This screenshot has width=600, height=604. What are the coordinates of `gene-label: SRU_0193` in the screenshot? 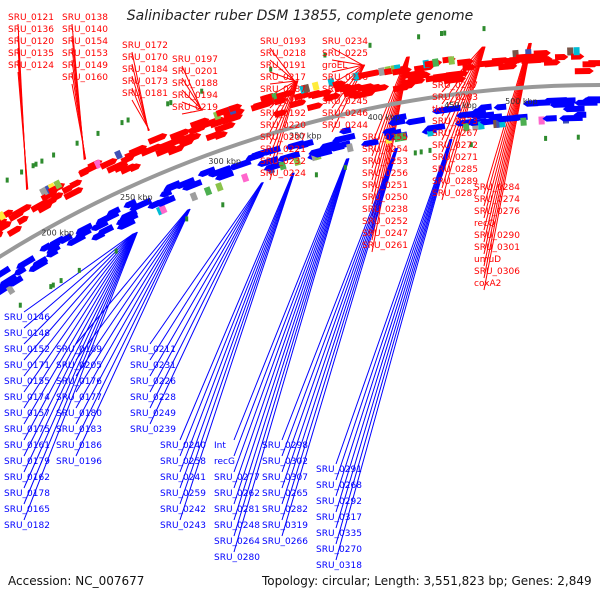 It's located at (283, 42).